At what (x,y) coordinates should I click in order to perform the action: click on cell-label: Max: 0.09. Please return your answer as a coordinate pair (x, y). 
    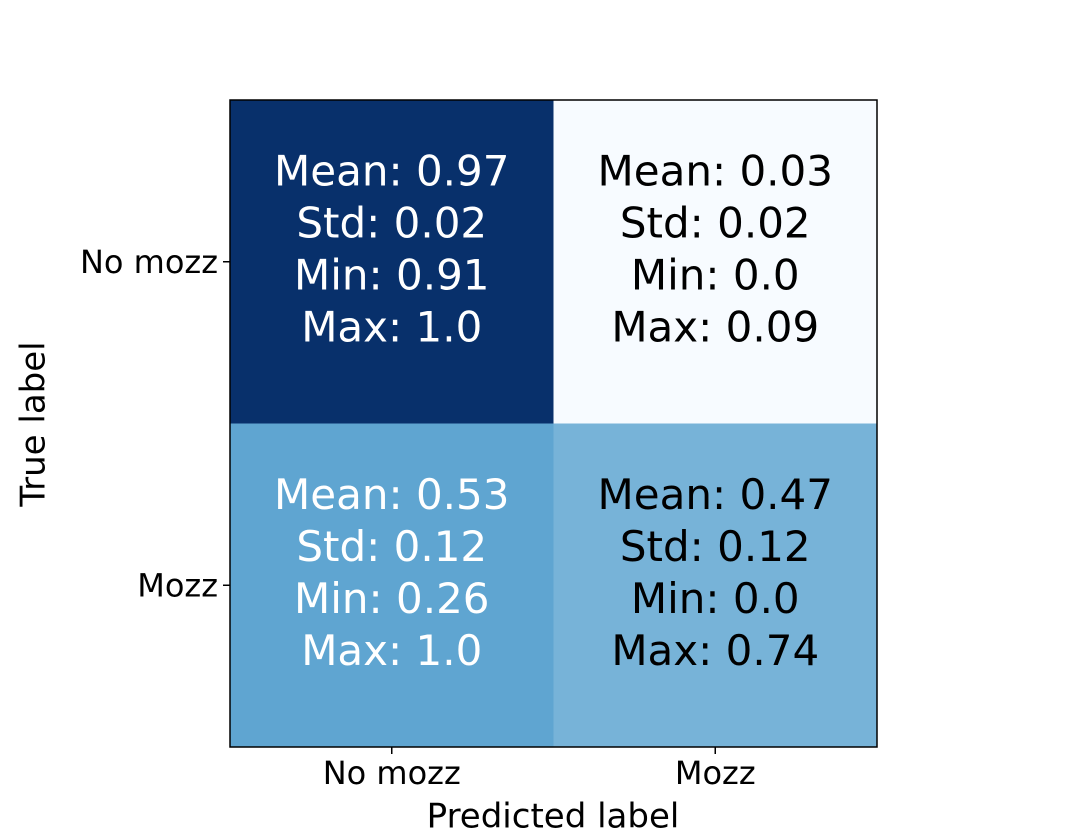
    Looking at the image, I should click on (715, 326).